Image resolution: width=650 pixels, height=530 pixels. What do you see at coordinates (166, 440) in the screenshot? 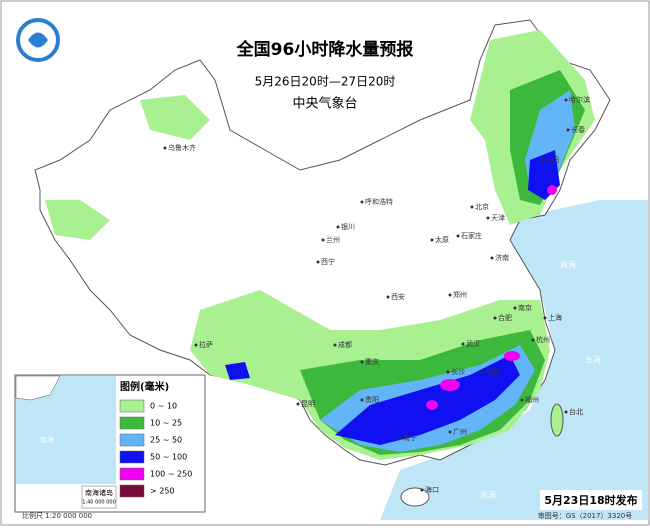
I see `legend-label: 25 ~ 50` at bounding box center [166, 440].